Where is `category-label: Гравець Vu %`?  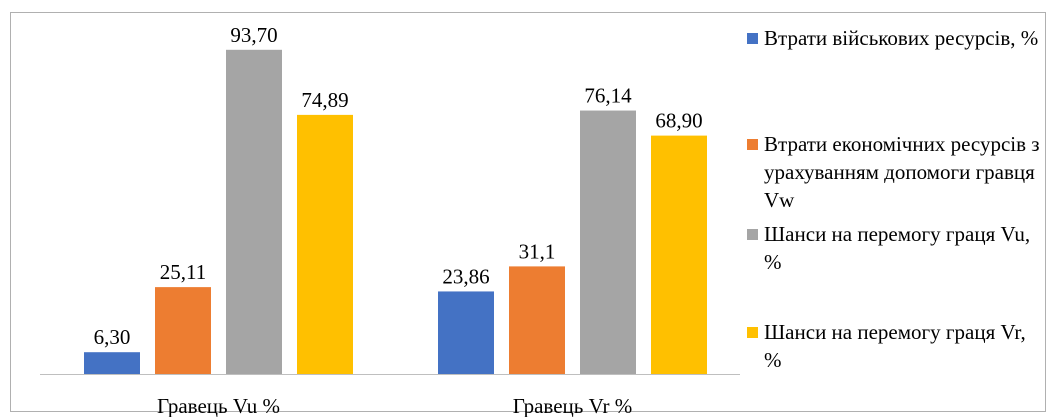
category-label: Гравець Vu % is located at coordinates (218, 405).